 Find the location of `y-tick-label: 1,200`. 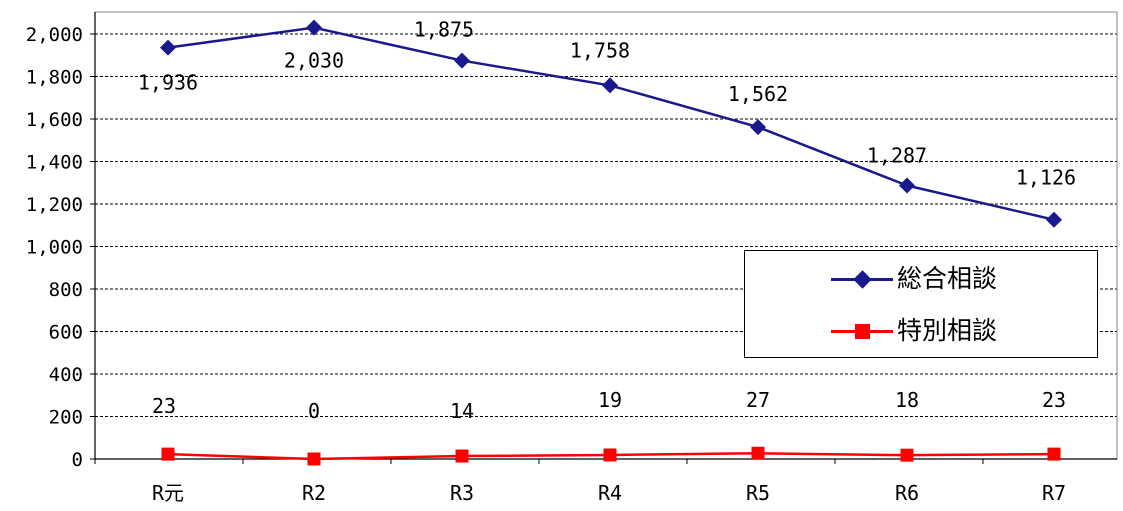

y-tick-label: 1,200 is located at coordinates (54, 205).